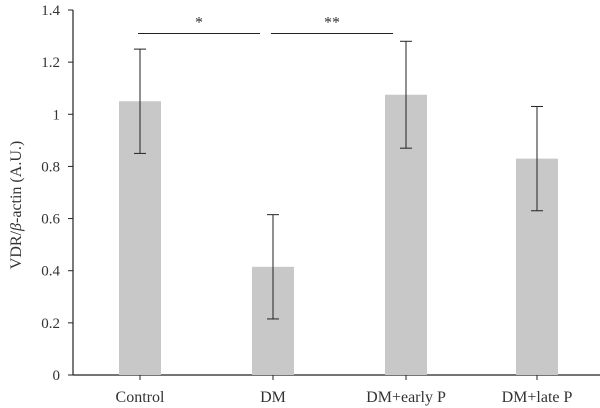 This screenshot has width=600, height=408. I want to click on x-tick-label: DM, so click(273, 397).